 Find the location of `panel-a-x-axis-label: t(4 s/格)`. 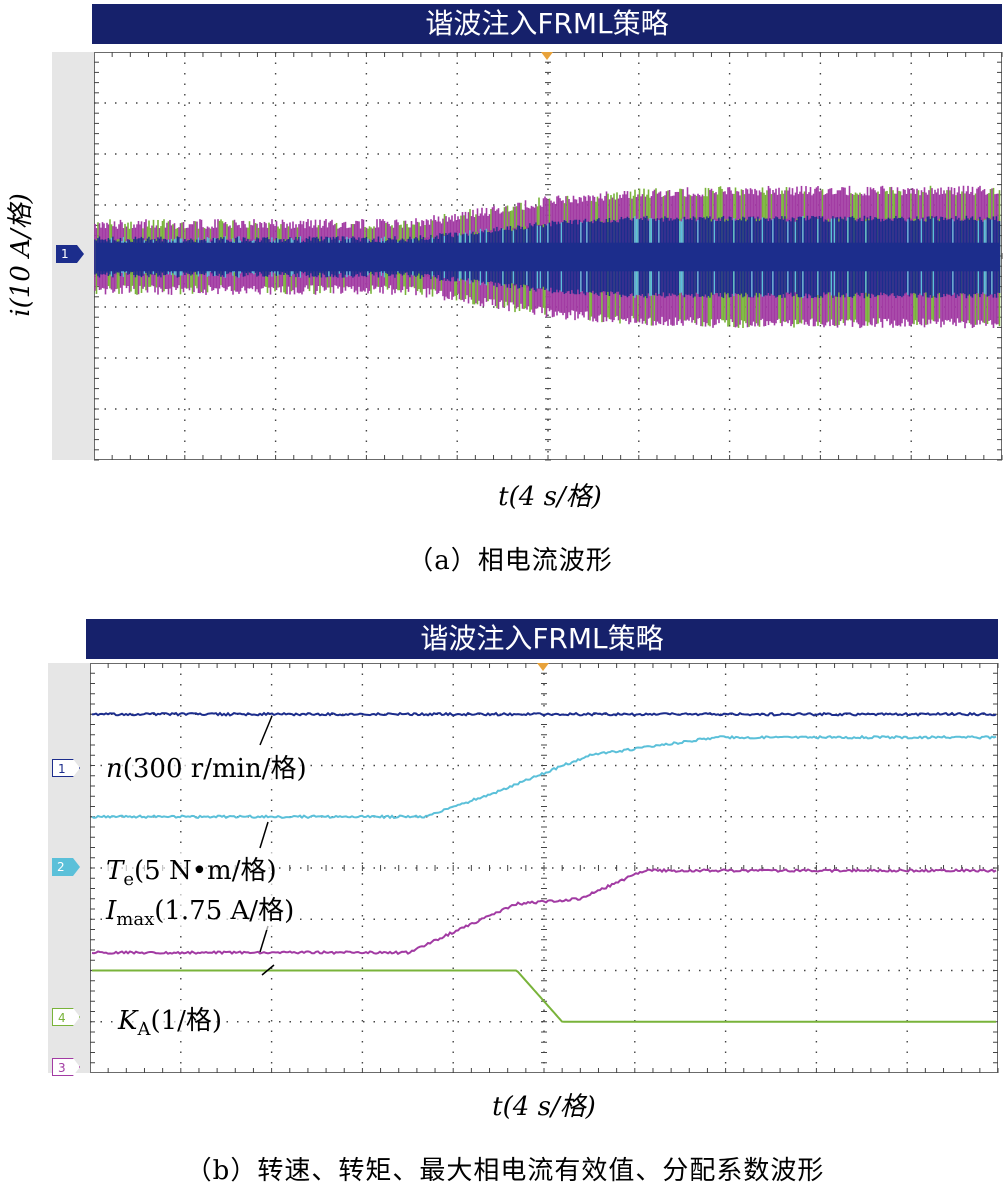

panel-a-x-axis-label: t(4 s/格) is located at coordinates (550, 494).